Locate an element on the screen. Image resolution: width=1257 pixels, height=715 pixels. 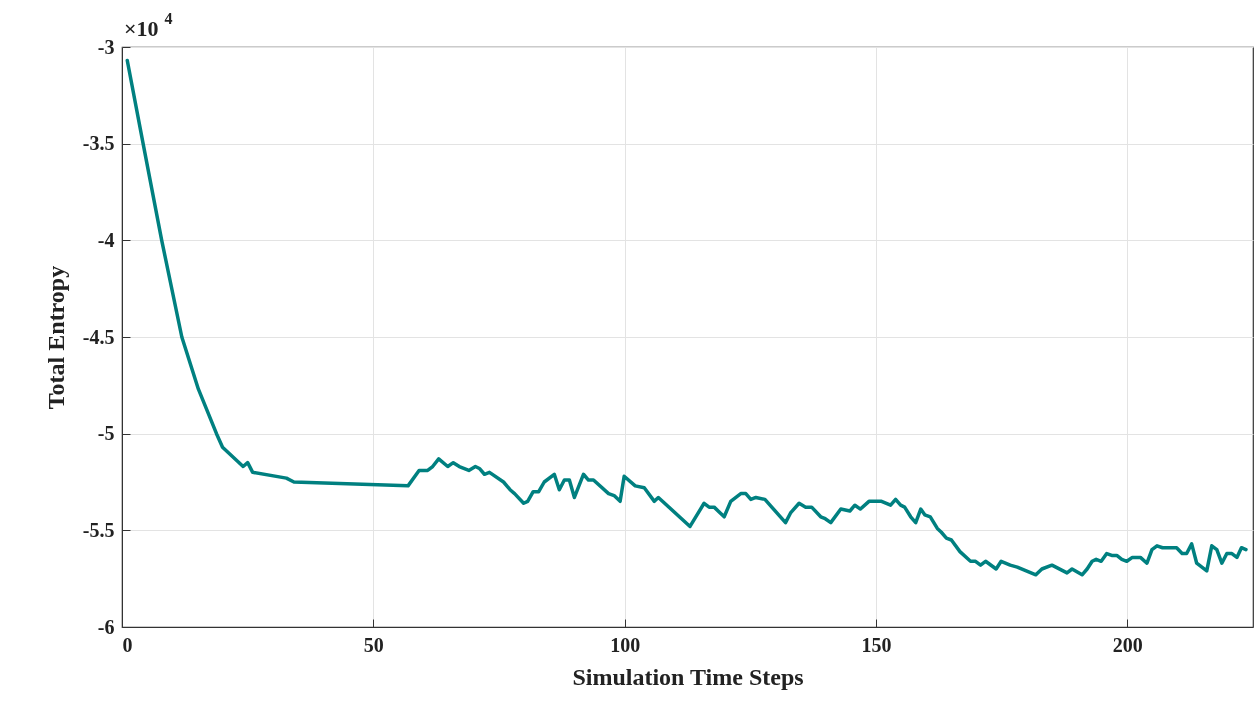
y-tick-label: -4 is located at coordinates (106, 239).